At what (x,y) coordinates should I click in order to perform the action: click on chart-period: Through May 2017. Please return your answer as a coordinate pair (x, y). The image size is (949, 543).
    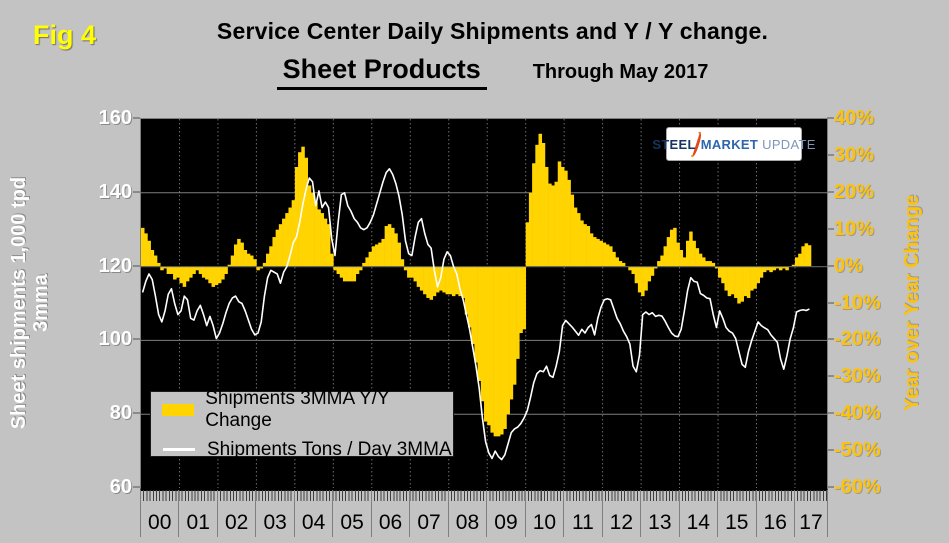
    Looking at the image, I should click on (620, 72).